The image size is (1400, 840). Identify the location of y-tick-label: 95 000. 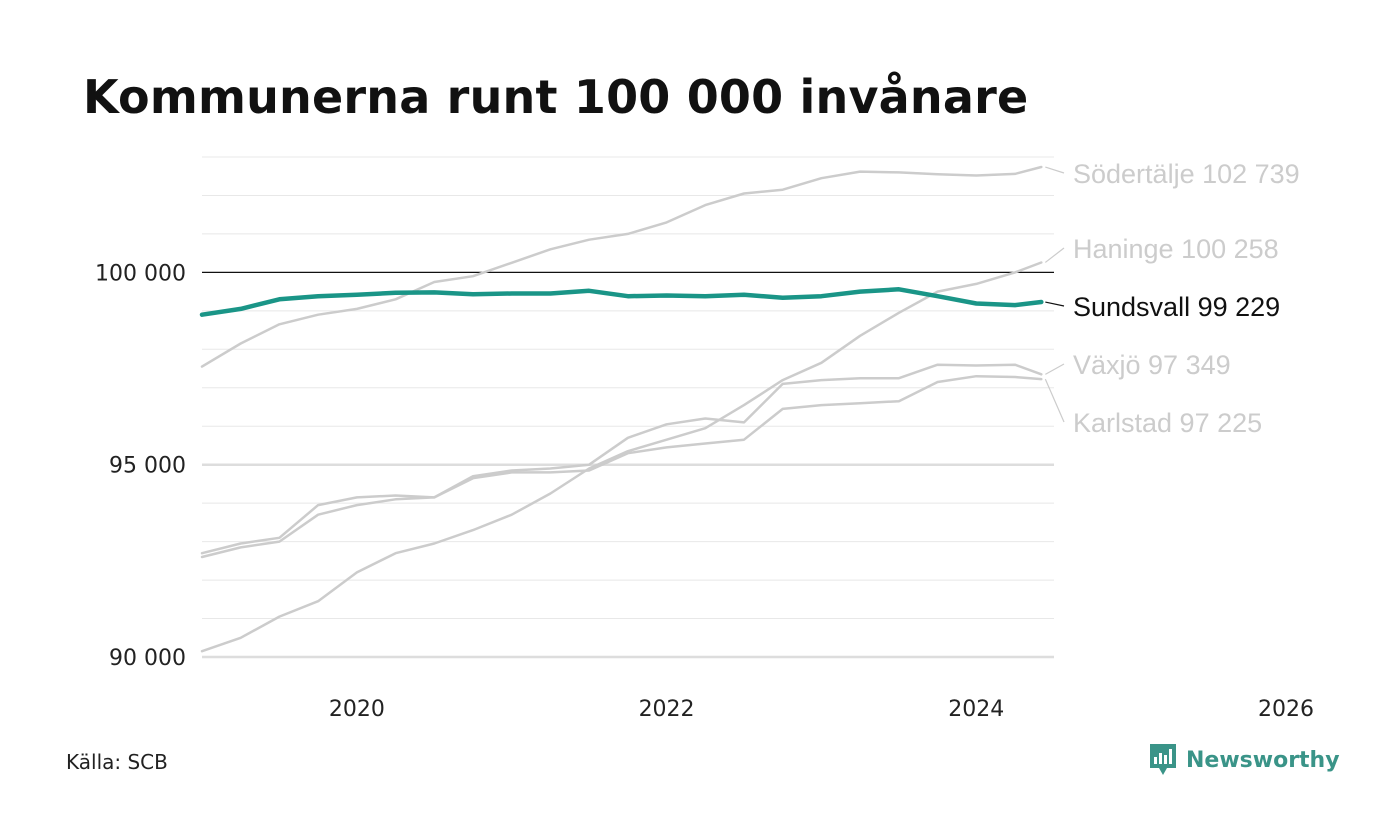
(147, 466).